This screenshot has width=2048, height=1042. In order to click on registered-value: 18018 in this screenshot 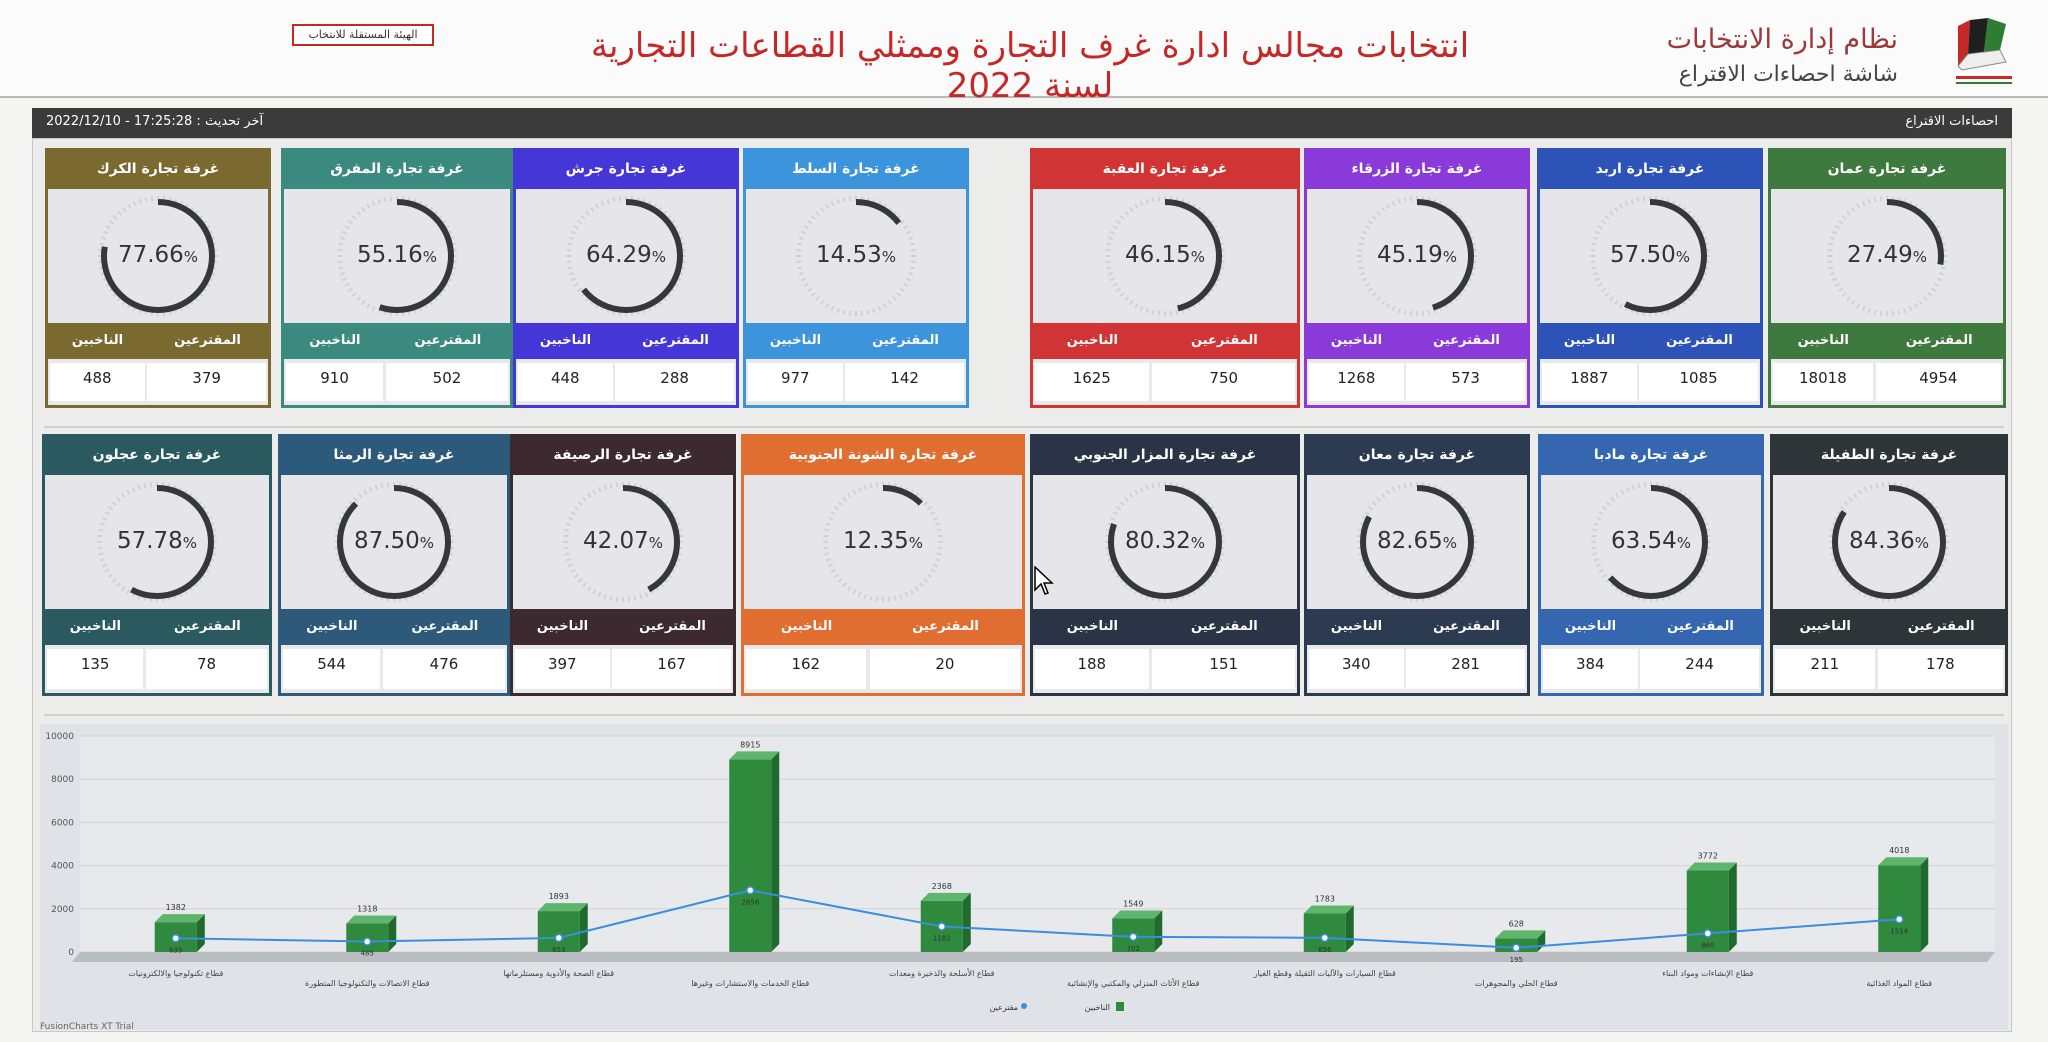, I will do `click(1823, 382)`.